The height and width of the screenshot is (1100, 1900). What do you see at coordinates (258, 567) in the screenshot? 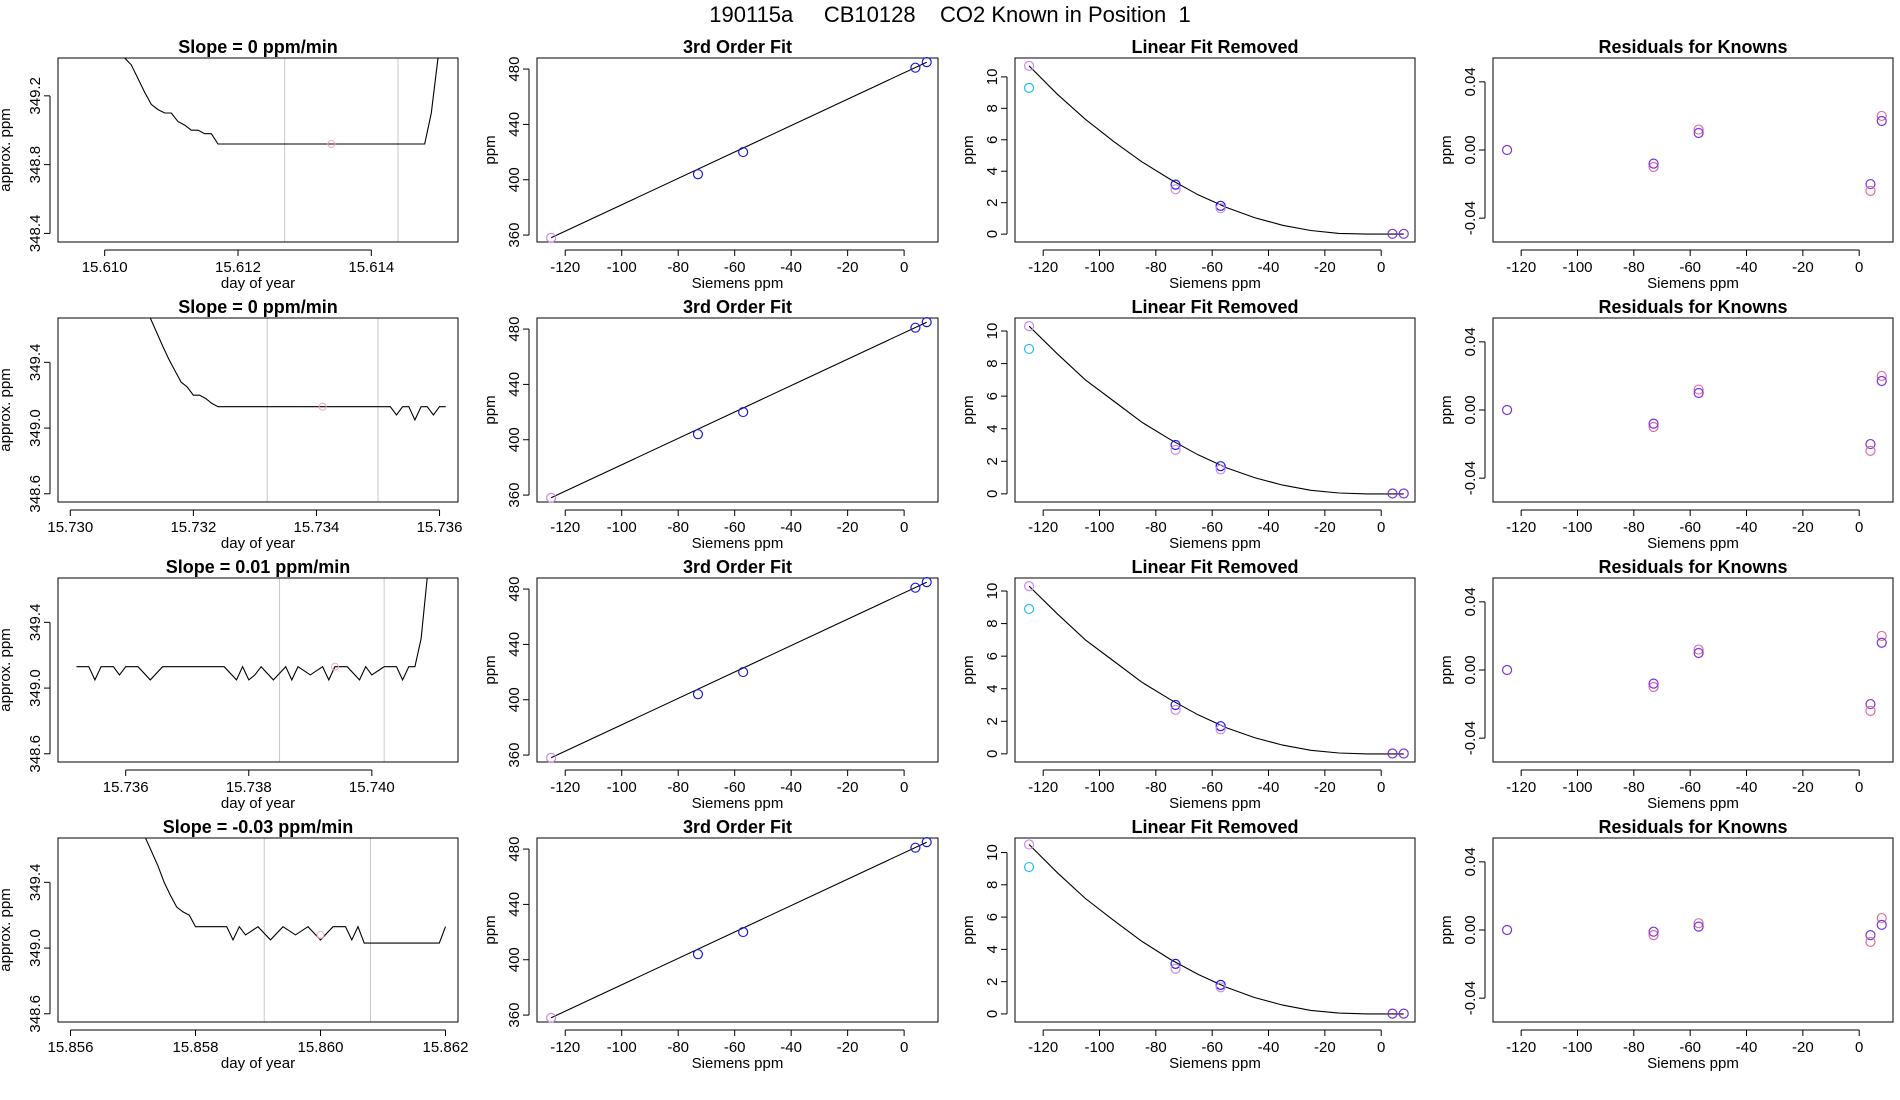
I see `panel-title: Slope = 0.01 ppm/min` at bounding box center [258, 567].